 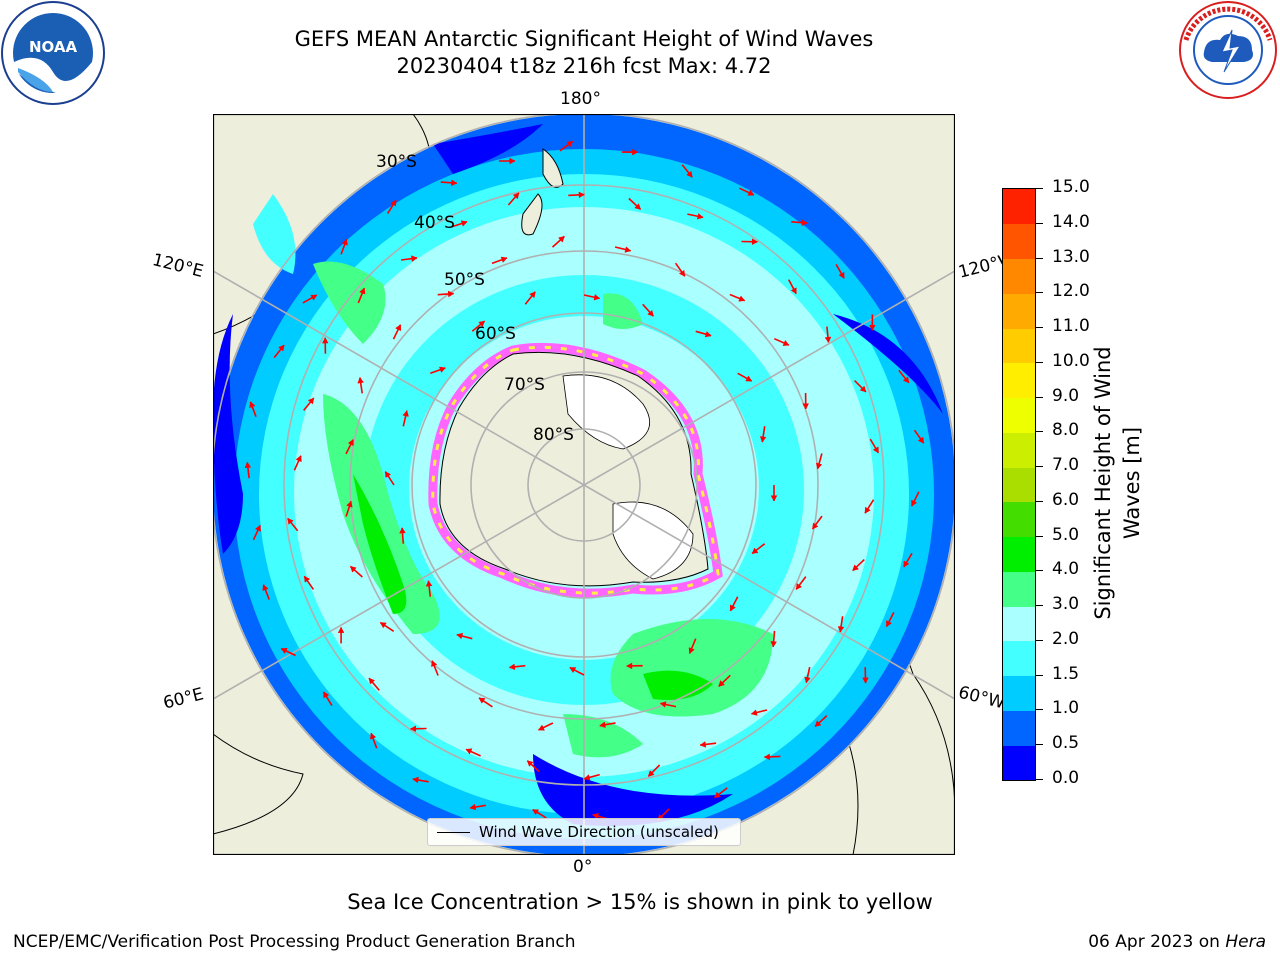 What do you see at coordinates (524, 385) in the screenshot?
I see `lat-label-70s: 70°S` at bounding box center [524, 385].